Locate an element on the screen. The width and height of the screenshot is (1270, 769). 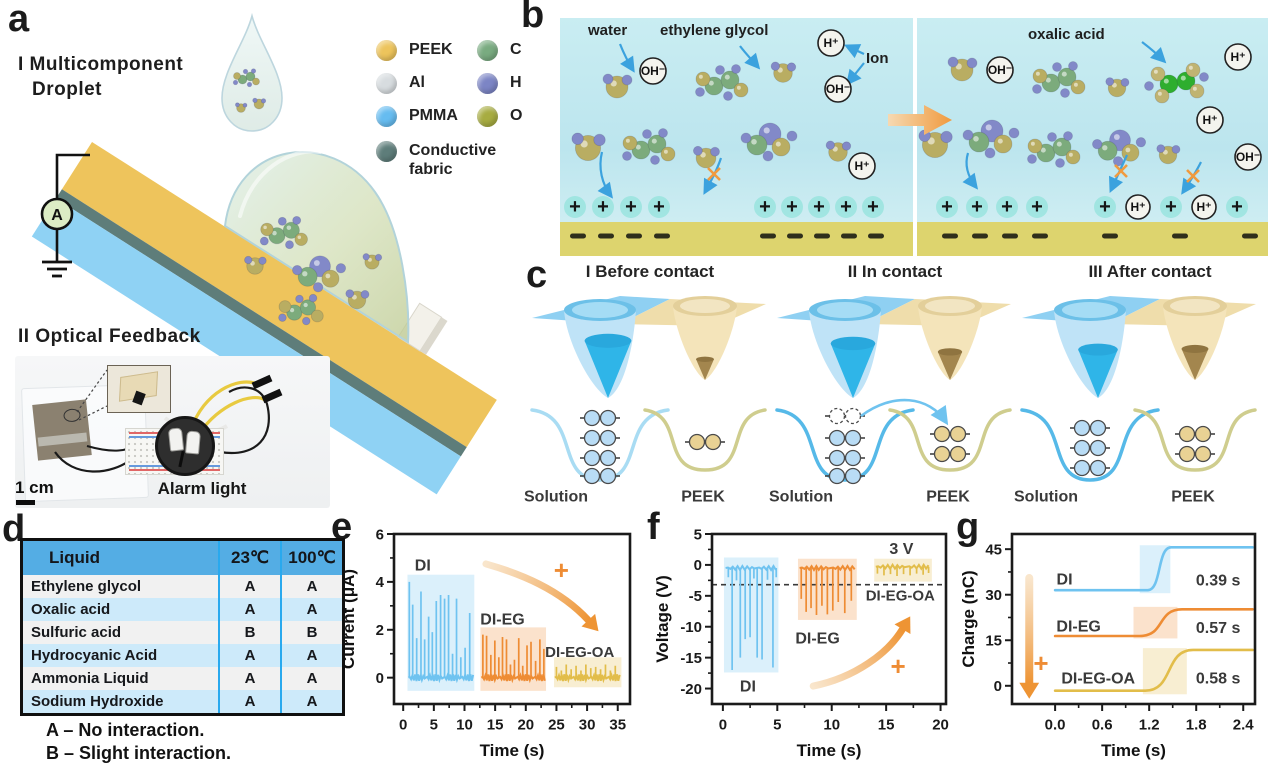
spikes-DI is located at coordinates (752, 619).